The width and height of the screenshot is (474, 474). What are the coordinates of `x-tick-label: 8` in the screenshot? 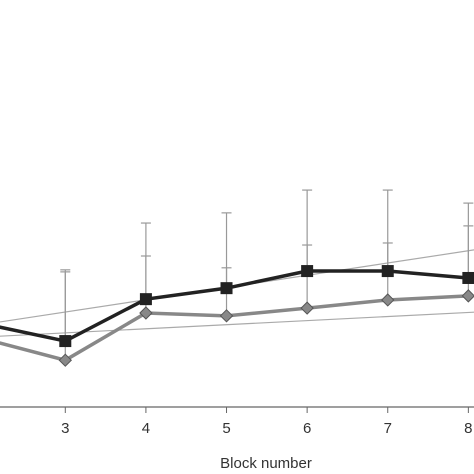 It's located at (468, 428).